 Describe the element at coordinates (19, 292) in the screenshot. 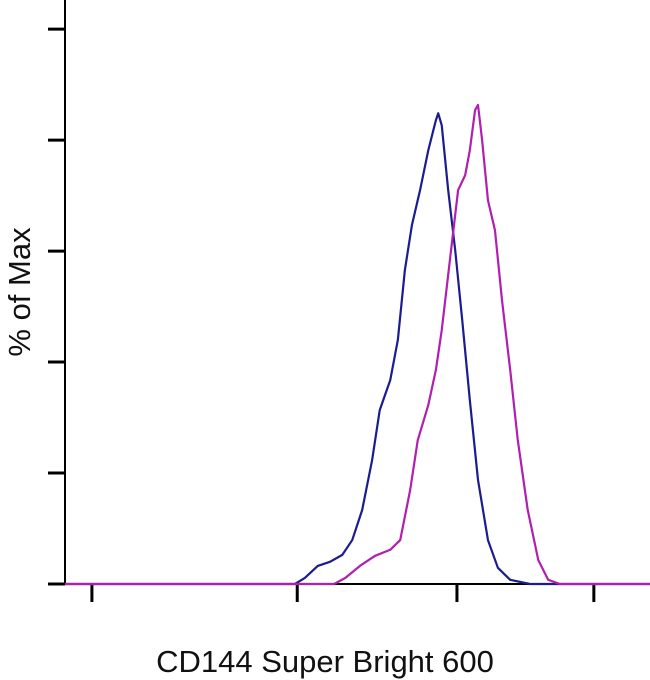

I see `y-axis-label: % of Max` at that location.